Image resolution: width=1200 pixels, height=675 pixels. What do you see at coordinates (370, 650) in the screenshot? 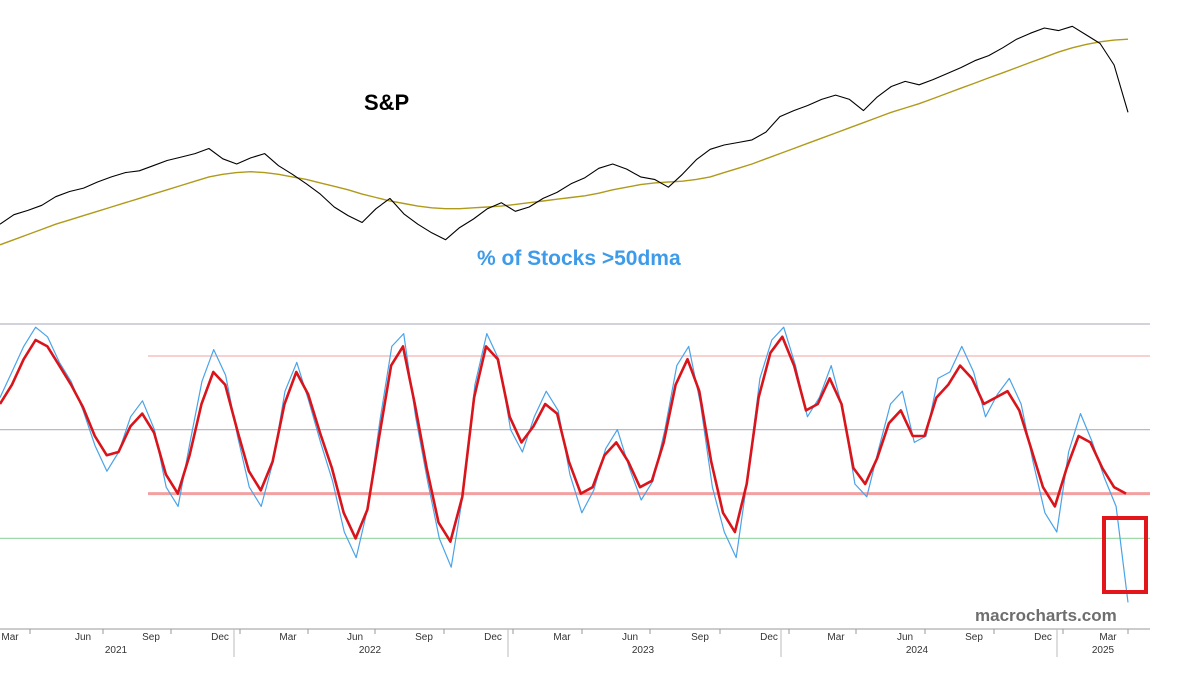
I see `year-label: 2022` at bounding box center [370, 650].